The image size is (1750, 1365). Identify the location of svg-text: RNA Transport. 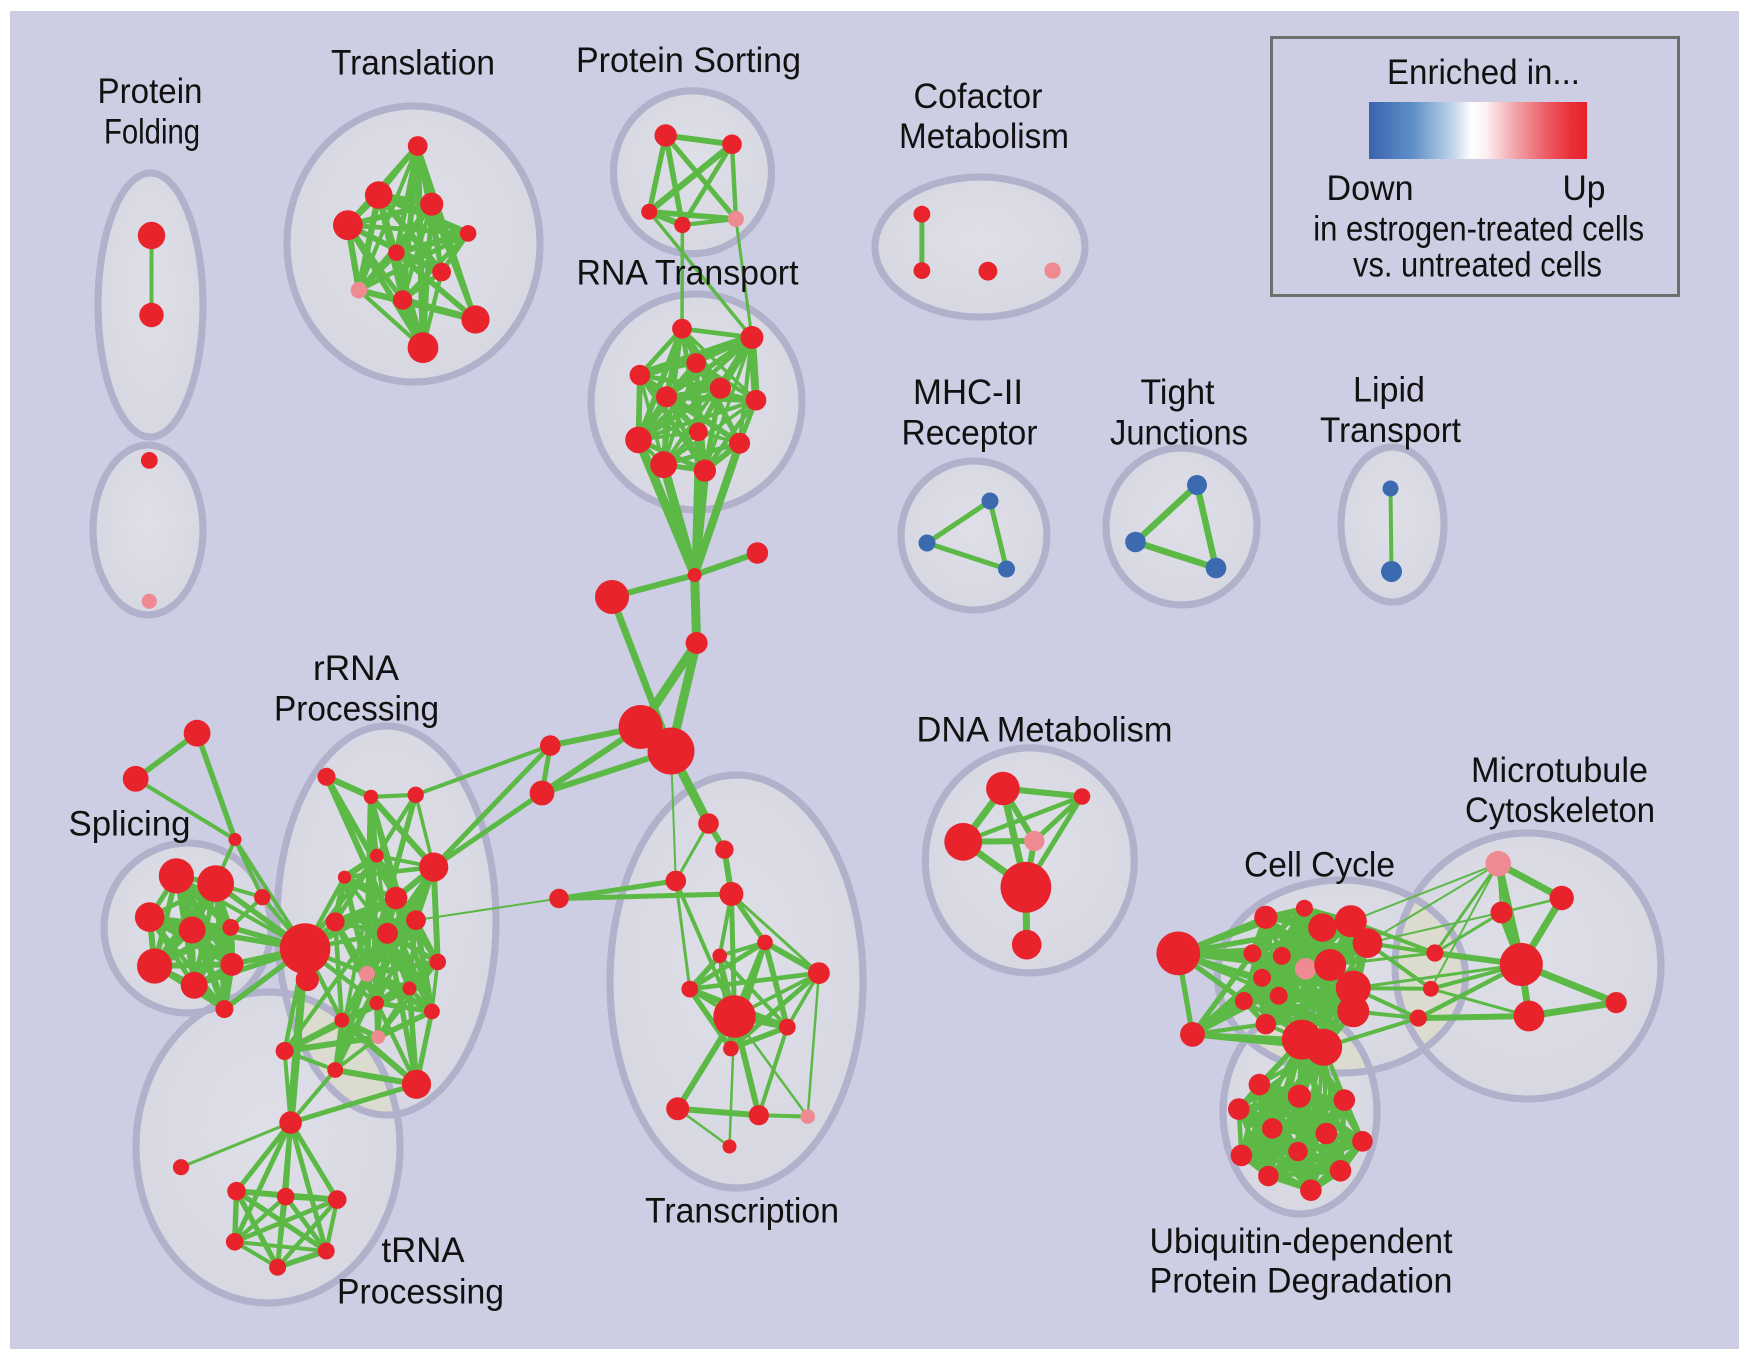
(688, 273).